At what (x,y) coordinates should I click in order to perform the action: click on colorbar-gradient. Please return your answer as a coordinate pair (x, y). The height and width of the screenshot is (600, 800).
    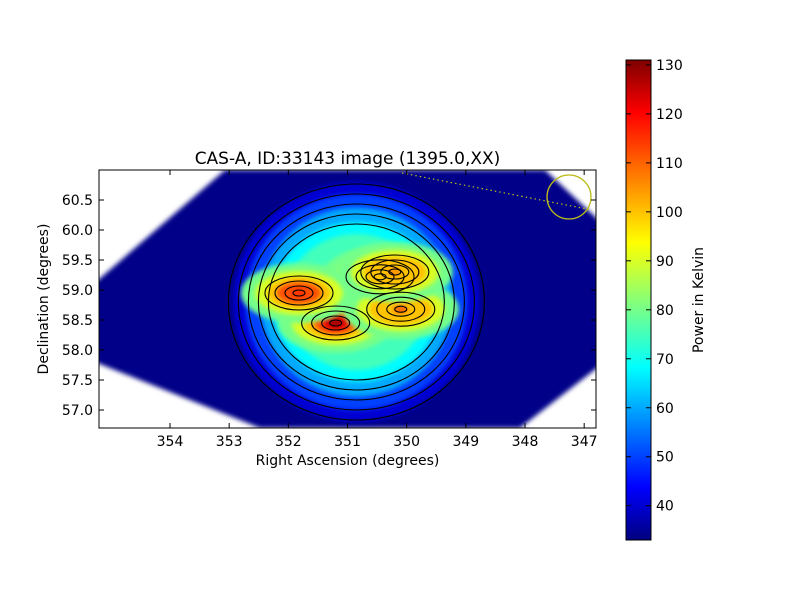
    Looking at the image, I should click on (638, 300).